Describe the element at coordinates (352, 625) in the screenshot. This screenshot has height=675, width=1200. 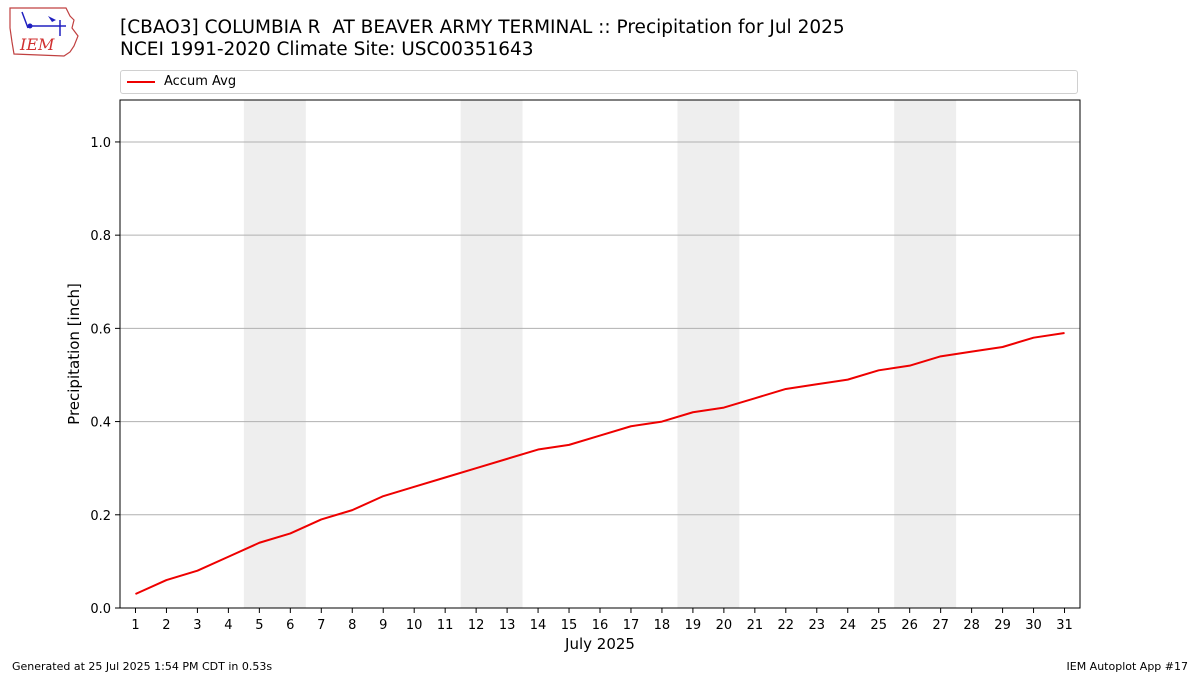
I see `x-tick-label-8: 8` at that location.